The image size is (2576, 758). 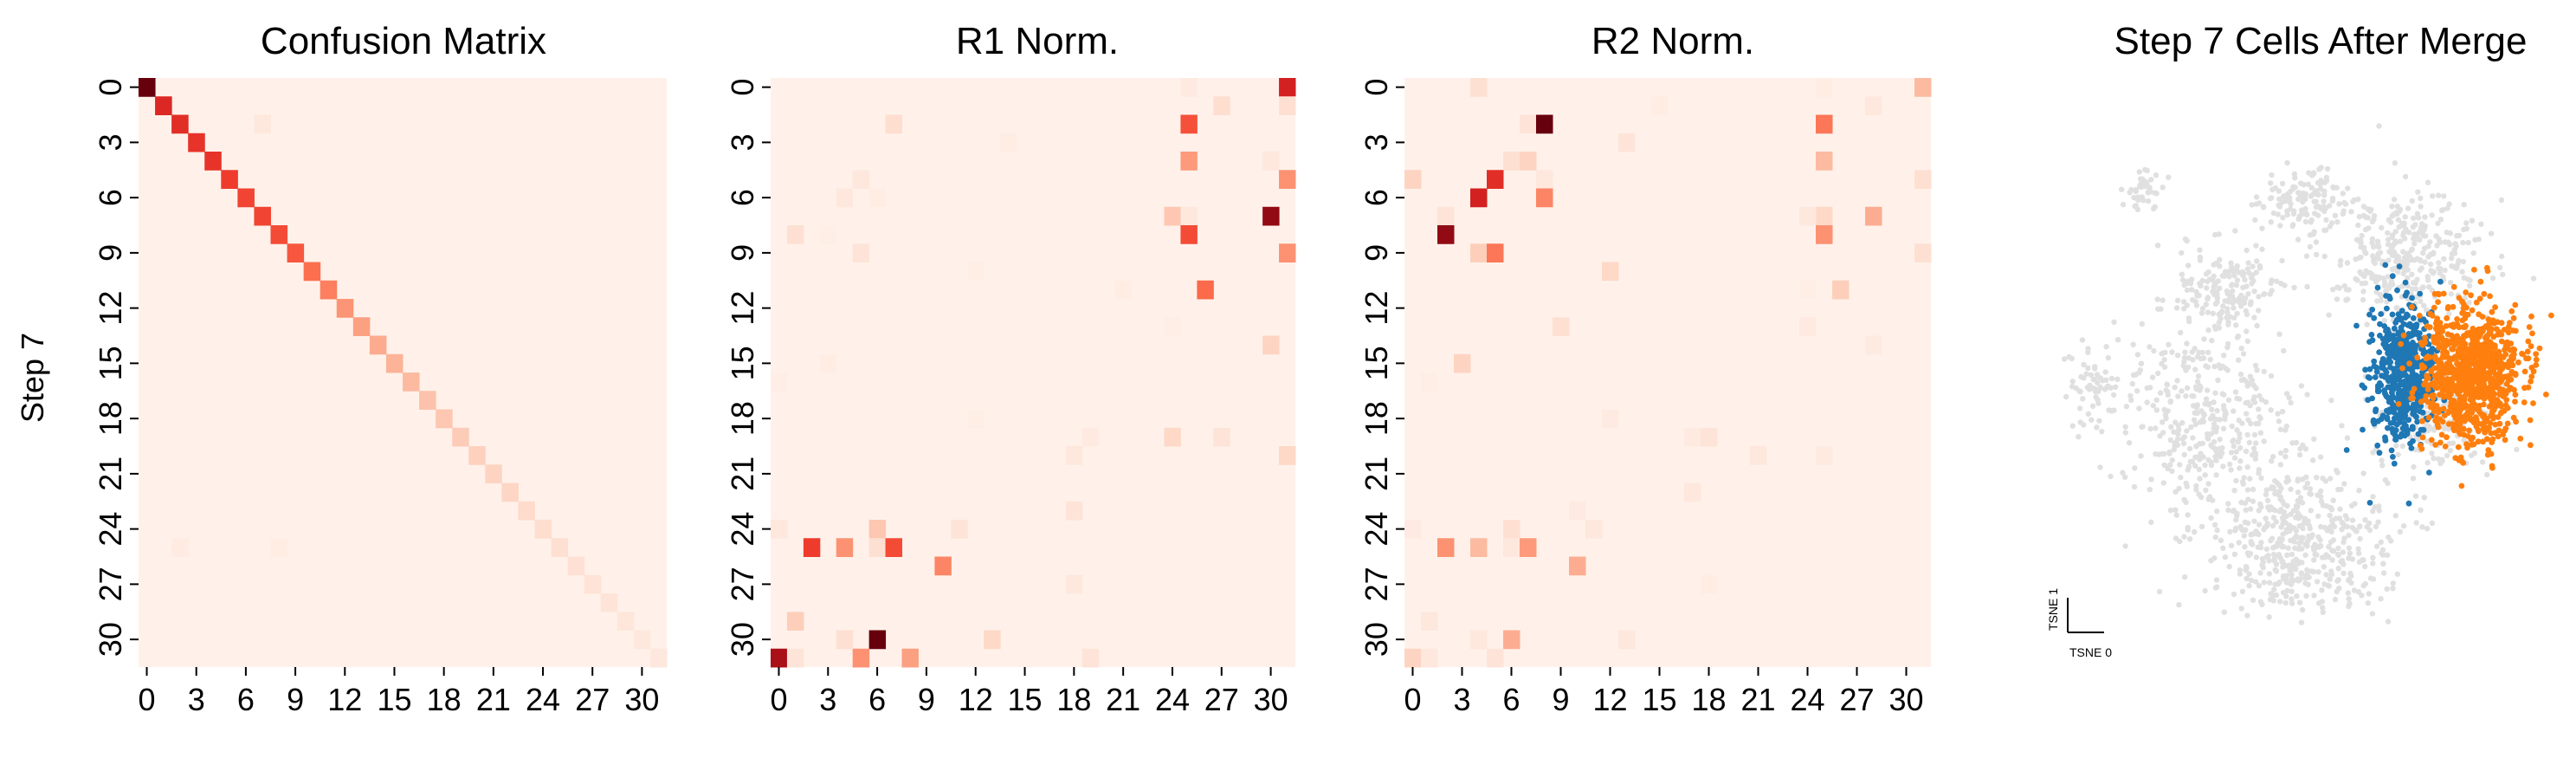 What do you see at coordinates (1906, 699) in the screenshot?
I see `x-tick-label: 30` at bounding box center [1906, 699].